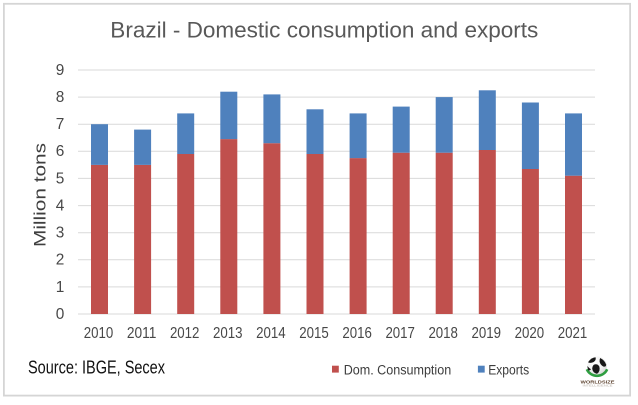  What do you see at coordinates (398, 370) in the screenshot?
I see `svg-text: Dom. Consumption` at bounding box center [398, 370].